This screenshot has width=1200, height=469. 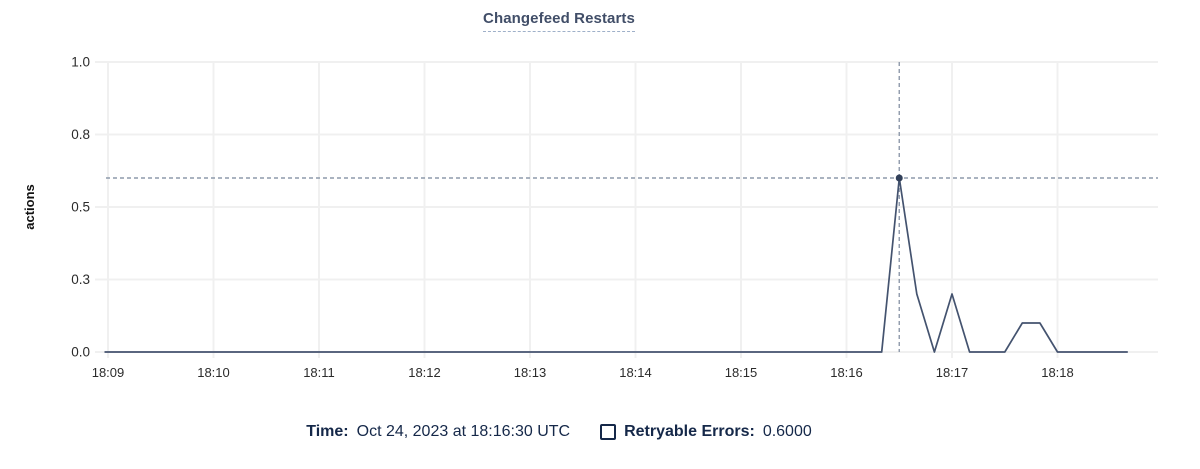 What do you see at coordinates (846, 372) in the screenshot?
I see `x-tick-label: 18:16` at bounding box center [846, 372].